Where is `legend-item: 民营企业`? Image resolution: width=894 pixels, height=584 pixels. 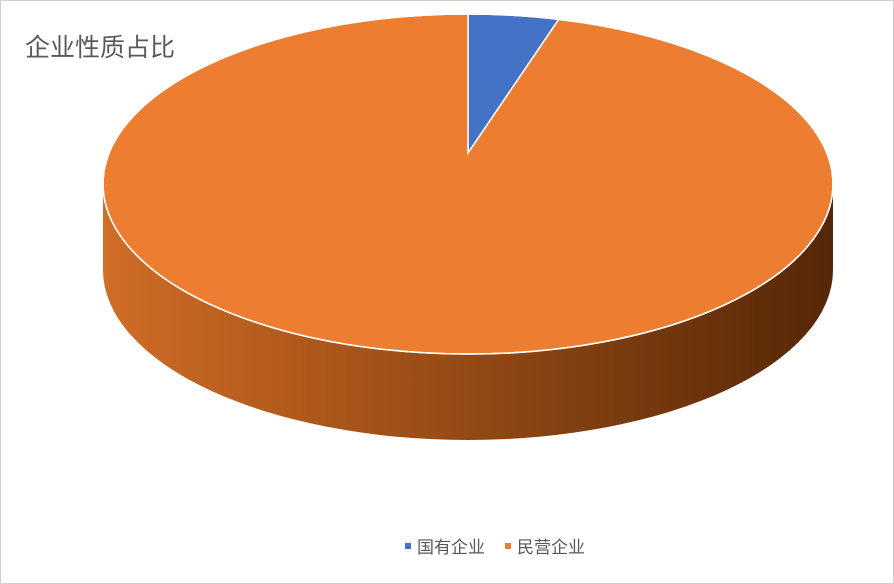 legend-item: 民营企业 is located at coordinates (545, 545).